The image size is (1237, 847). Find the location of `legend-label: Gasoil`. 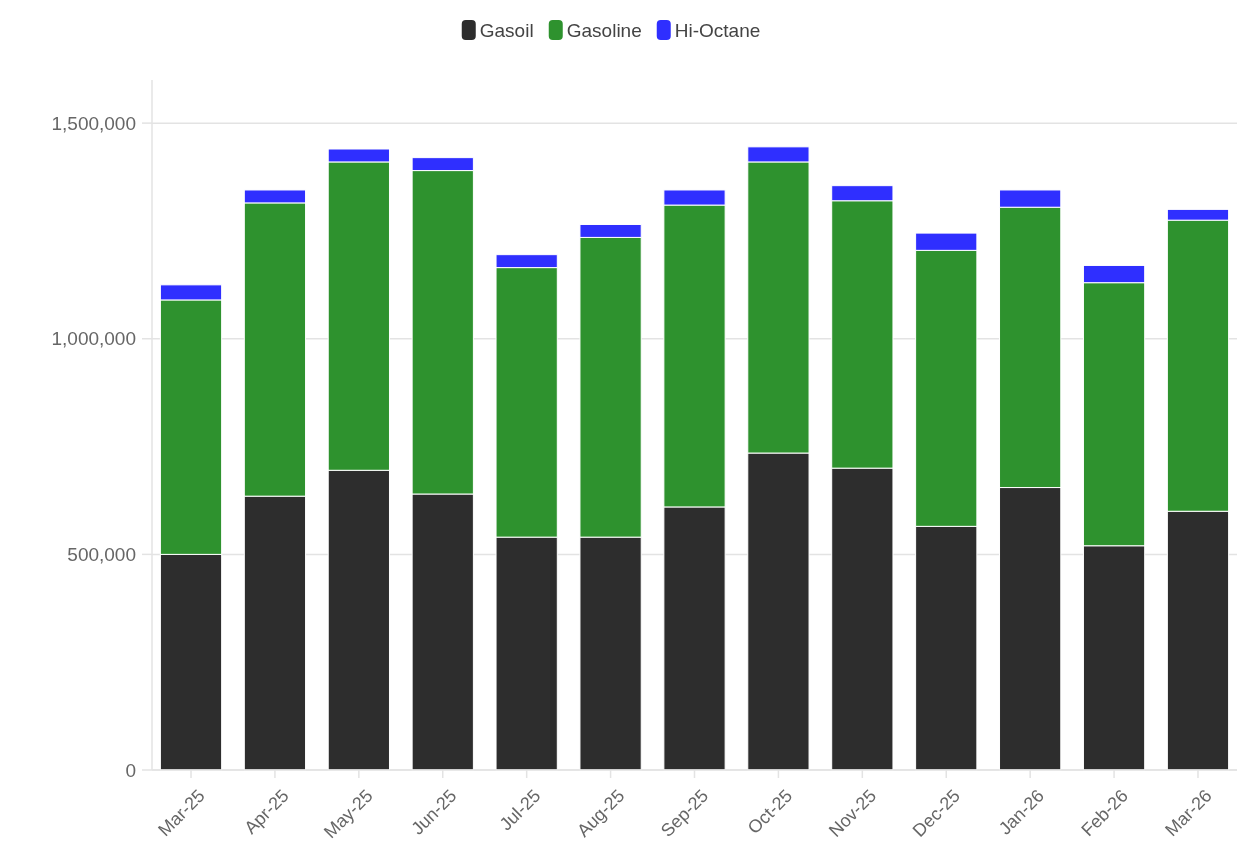

legend-label: Gasoil is located at coordinates (506, 30).